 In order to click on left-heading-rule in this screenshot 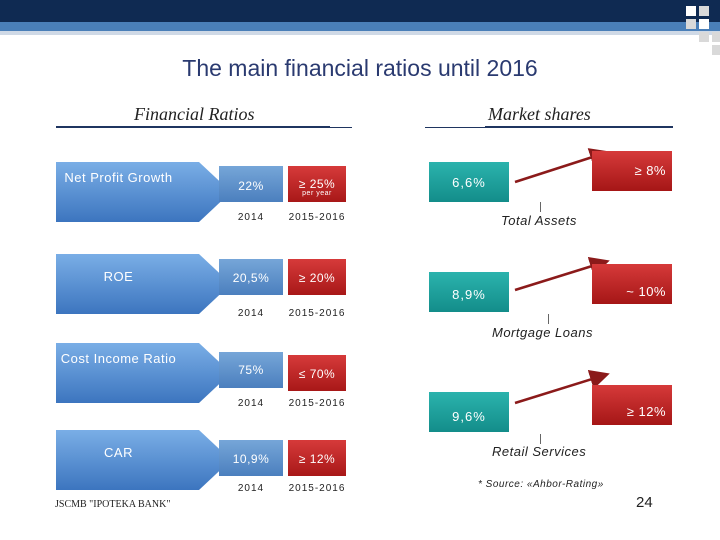, I will do `click(193, 127)`.